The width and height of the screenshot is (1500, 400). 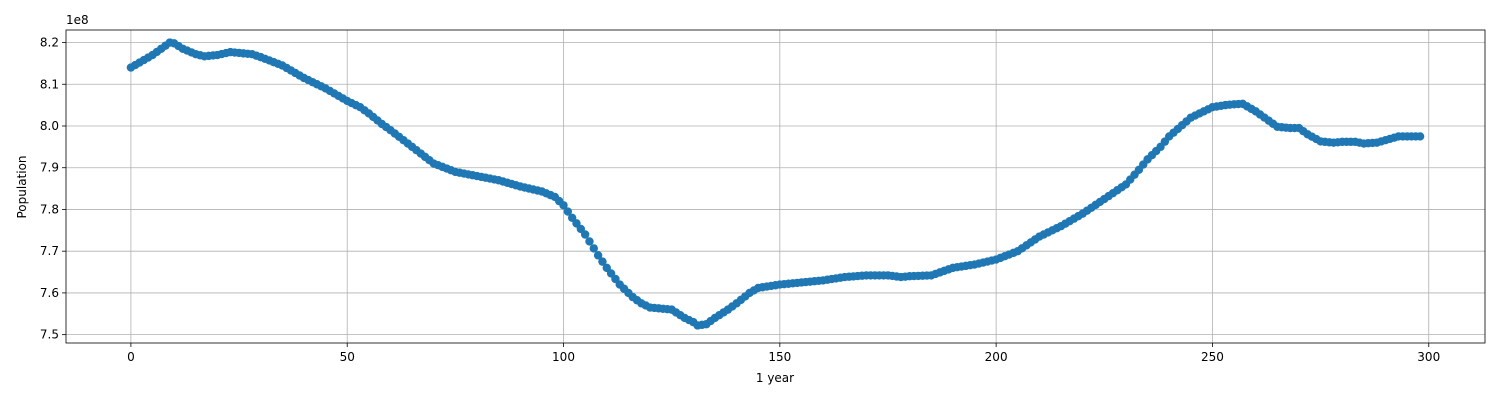 What do you see at coordinates (77, 20) in the screenshot?
I see `y-offset-label: 1e8` at bounding box center [77, 20].